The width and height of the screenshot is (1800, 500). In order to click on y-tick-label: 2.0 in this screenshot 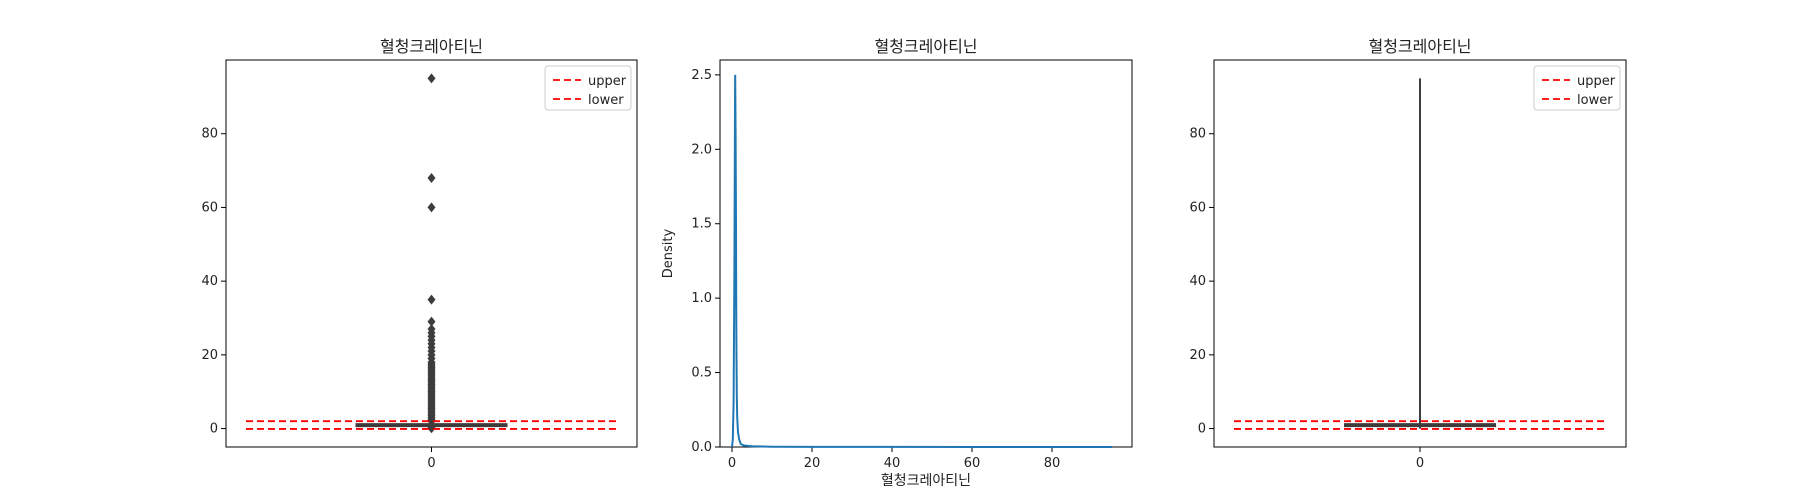, I will do `click(701, 149)`.